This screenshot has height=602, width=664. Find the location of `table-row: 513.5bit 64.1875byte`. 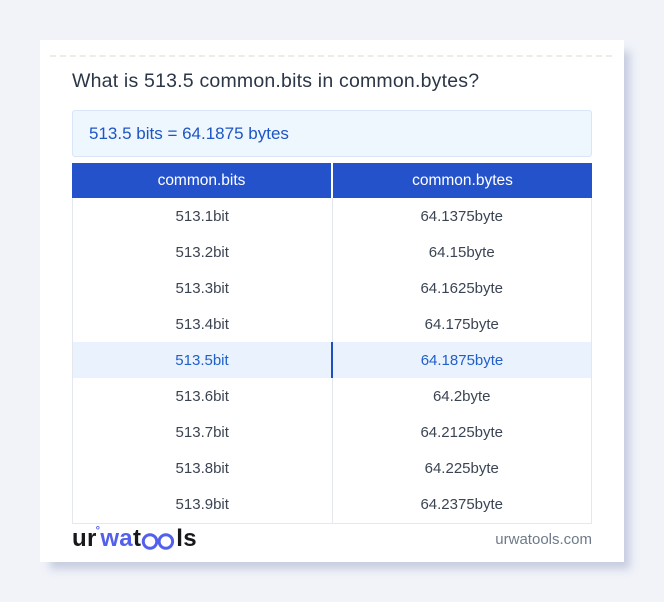

table-row: 513.5bit 64.1875byte is located at coordinates (332, 360).